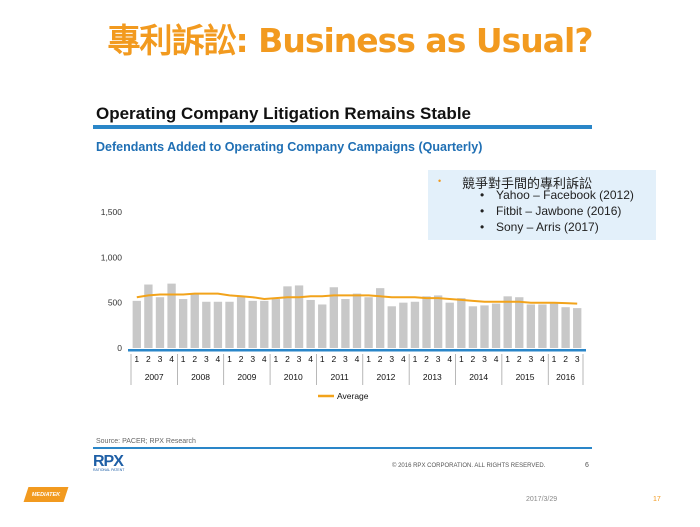  I want to click on mediatek-logo-text: MEDIATEK, so click(46, 494).